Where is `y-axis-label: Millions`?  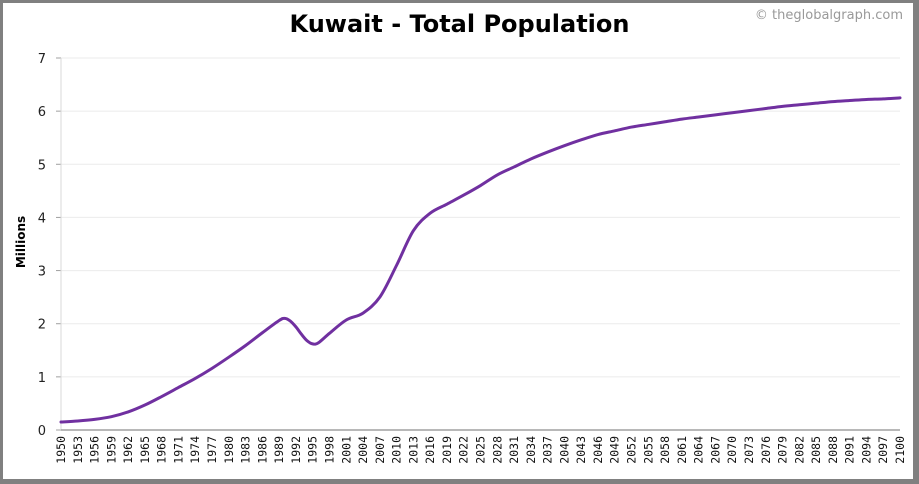 y-axis-label: Millions is located at coordinates (21, 242).